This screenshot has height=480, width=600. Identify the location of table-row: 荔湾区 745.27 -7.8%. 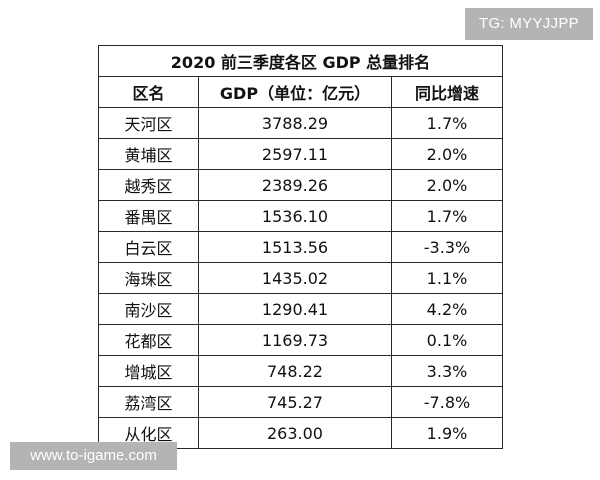
(300, 402).